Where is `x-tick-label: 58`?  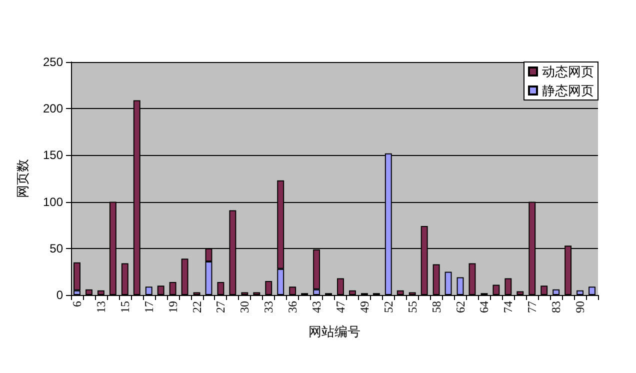 x-tick-label: 58 is located at coordinates (436, 307).